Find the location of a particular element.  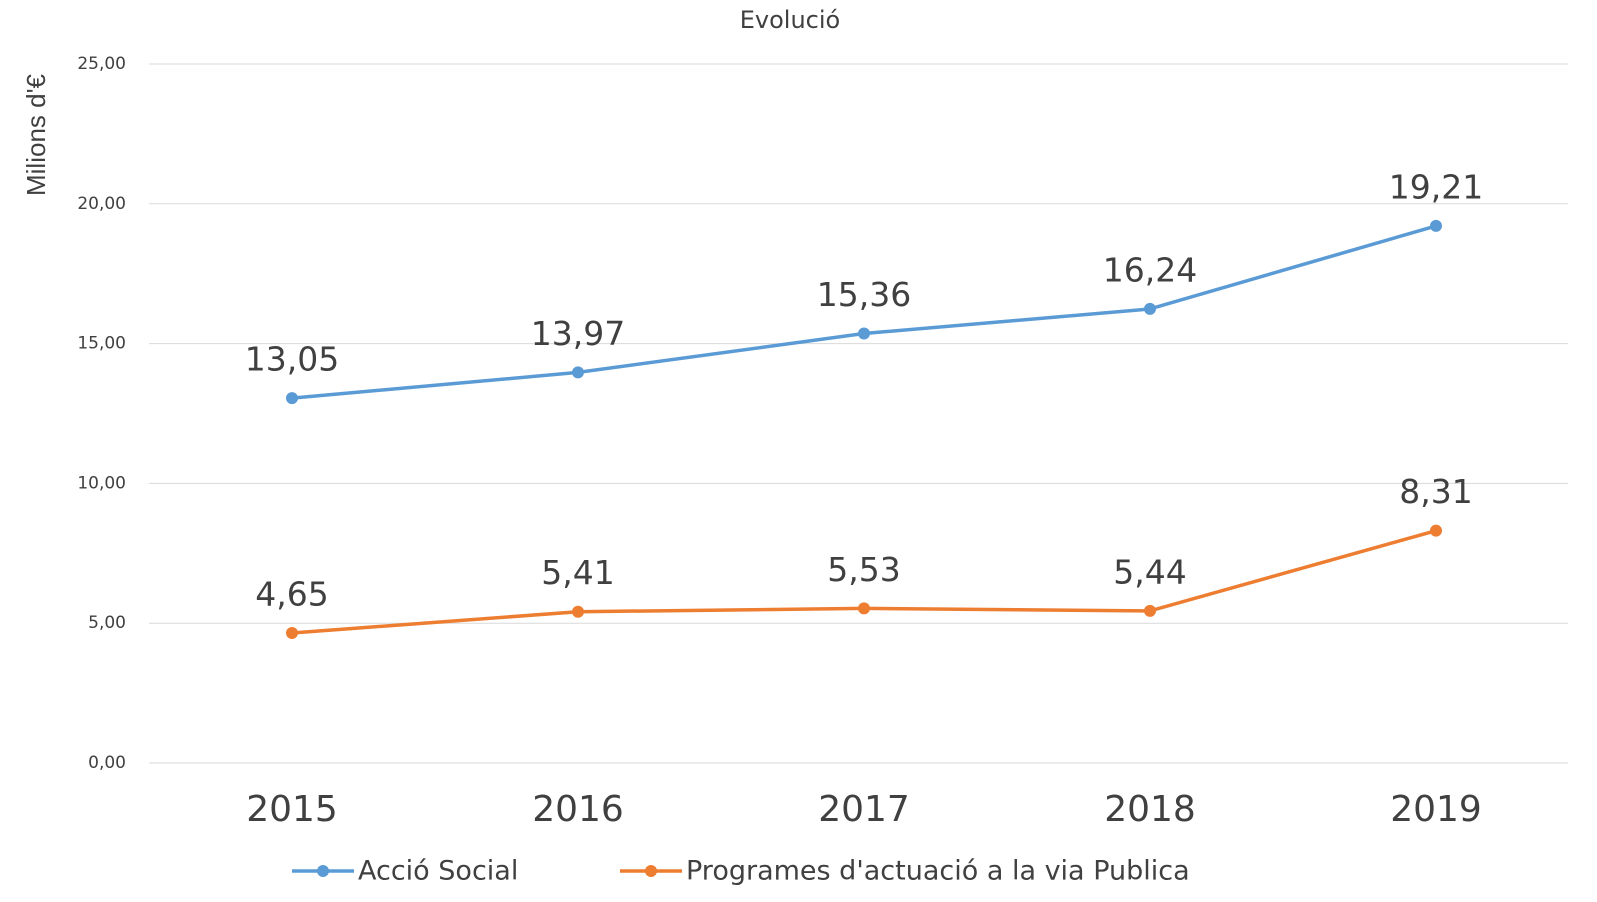

y-tick-label: 25,00 is located at coordinates (101, 64).